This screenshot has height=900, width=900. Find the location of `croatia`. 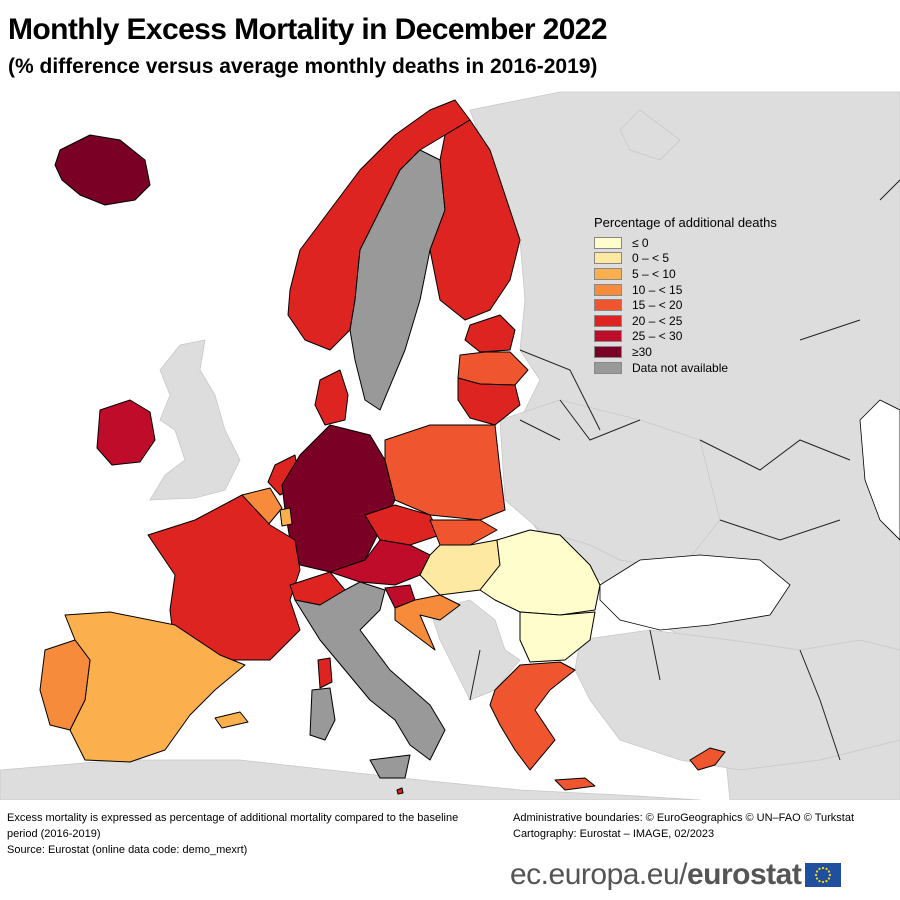

croatia is located at coordinates (427, 622).